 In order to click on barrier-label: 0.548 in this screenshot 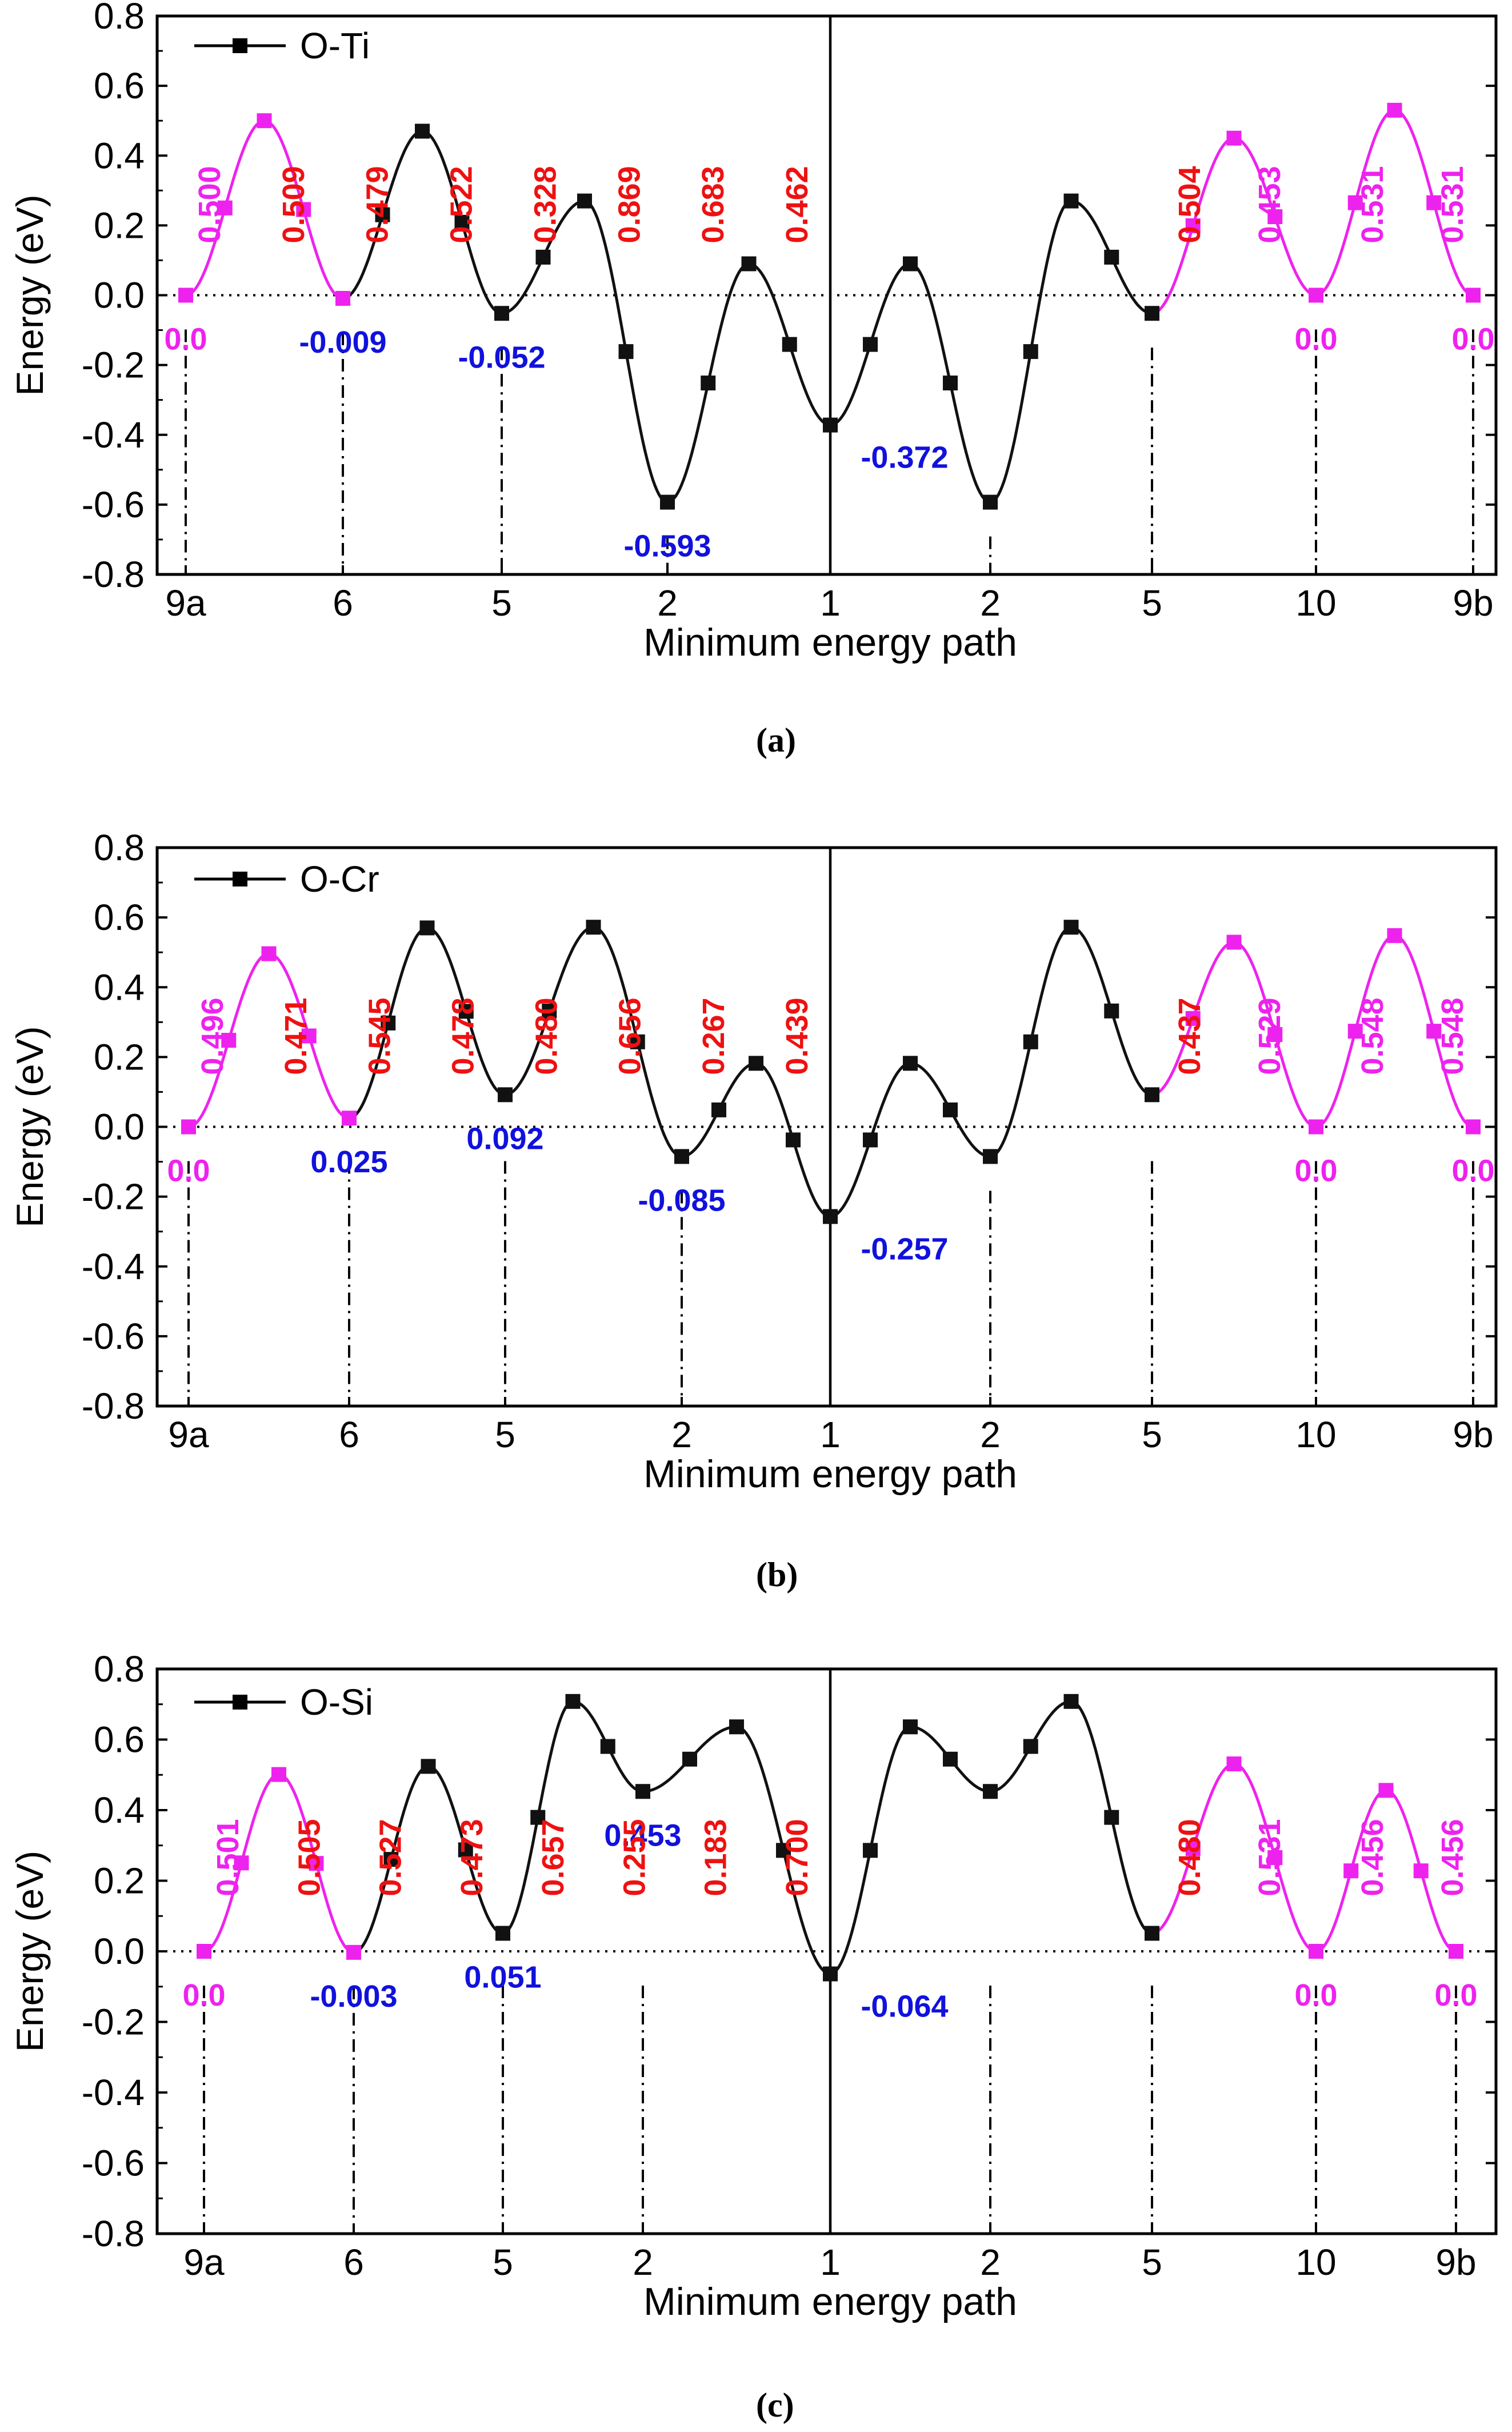, I will do `click(1452, 1036)`.